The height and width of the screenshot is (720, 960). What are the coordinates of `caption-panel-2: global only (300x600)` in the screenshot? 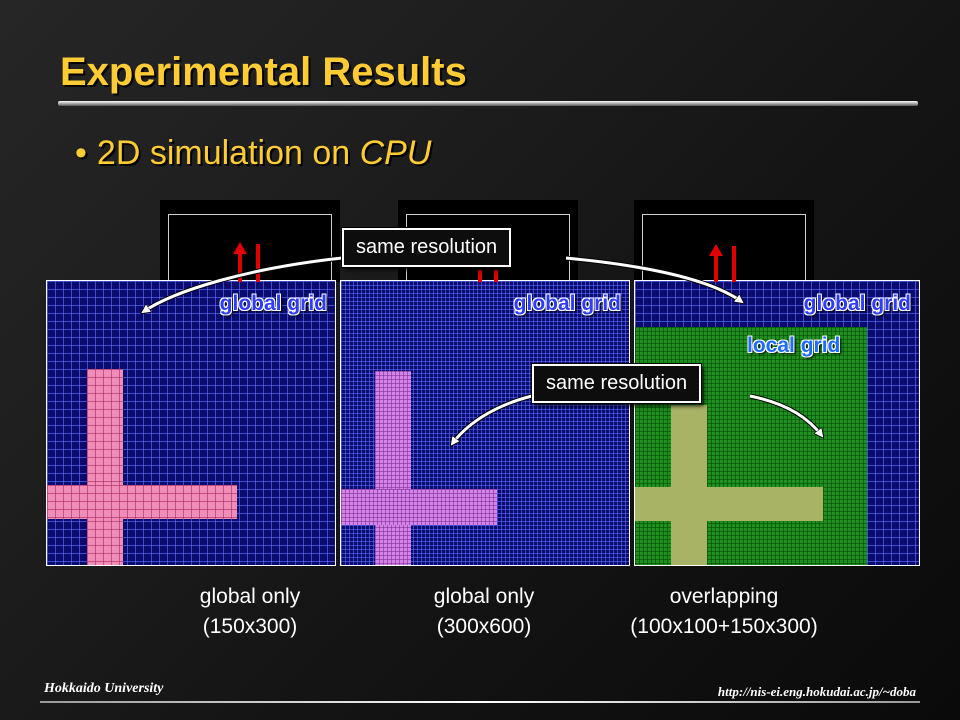 It's located at (484, 612).